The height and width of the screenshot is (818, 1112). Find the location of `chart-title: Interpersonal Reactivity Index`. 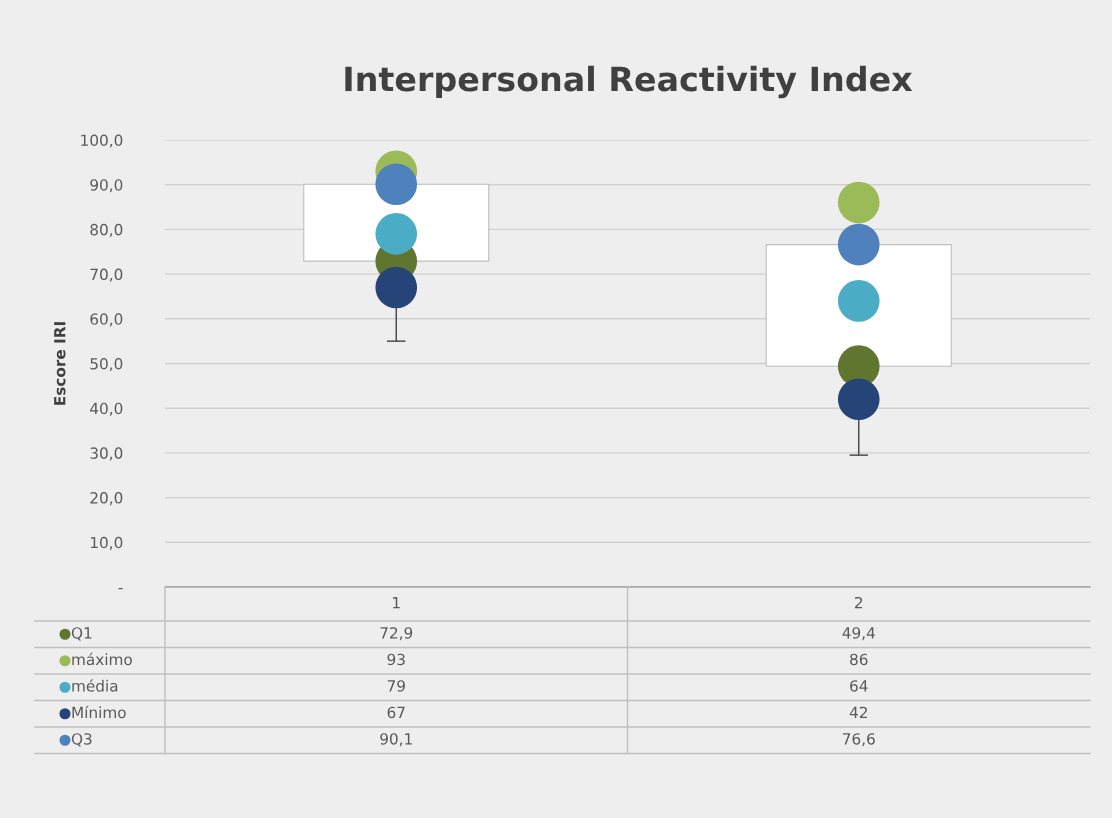

chart-title: Interpersonal Reactivity Index is located at coordinates (629, 82).